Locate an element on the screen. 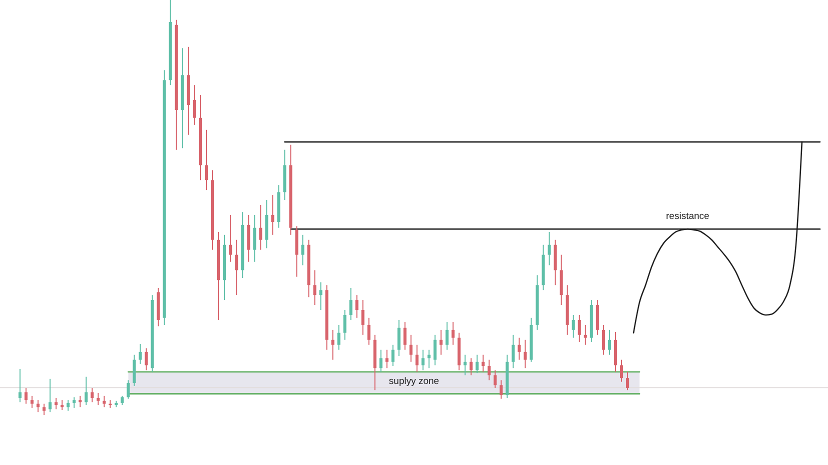 The width and height of the screenshot is (828, 465). series-label: resistance is located at coordinates (688, 216).